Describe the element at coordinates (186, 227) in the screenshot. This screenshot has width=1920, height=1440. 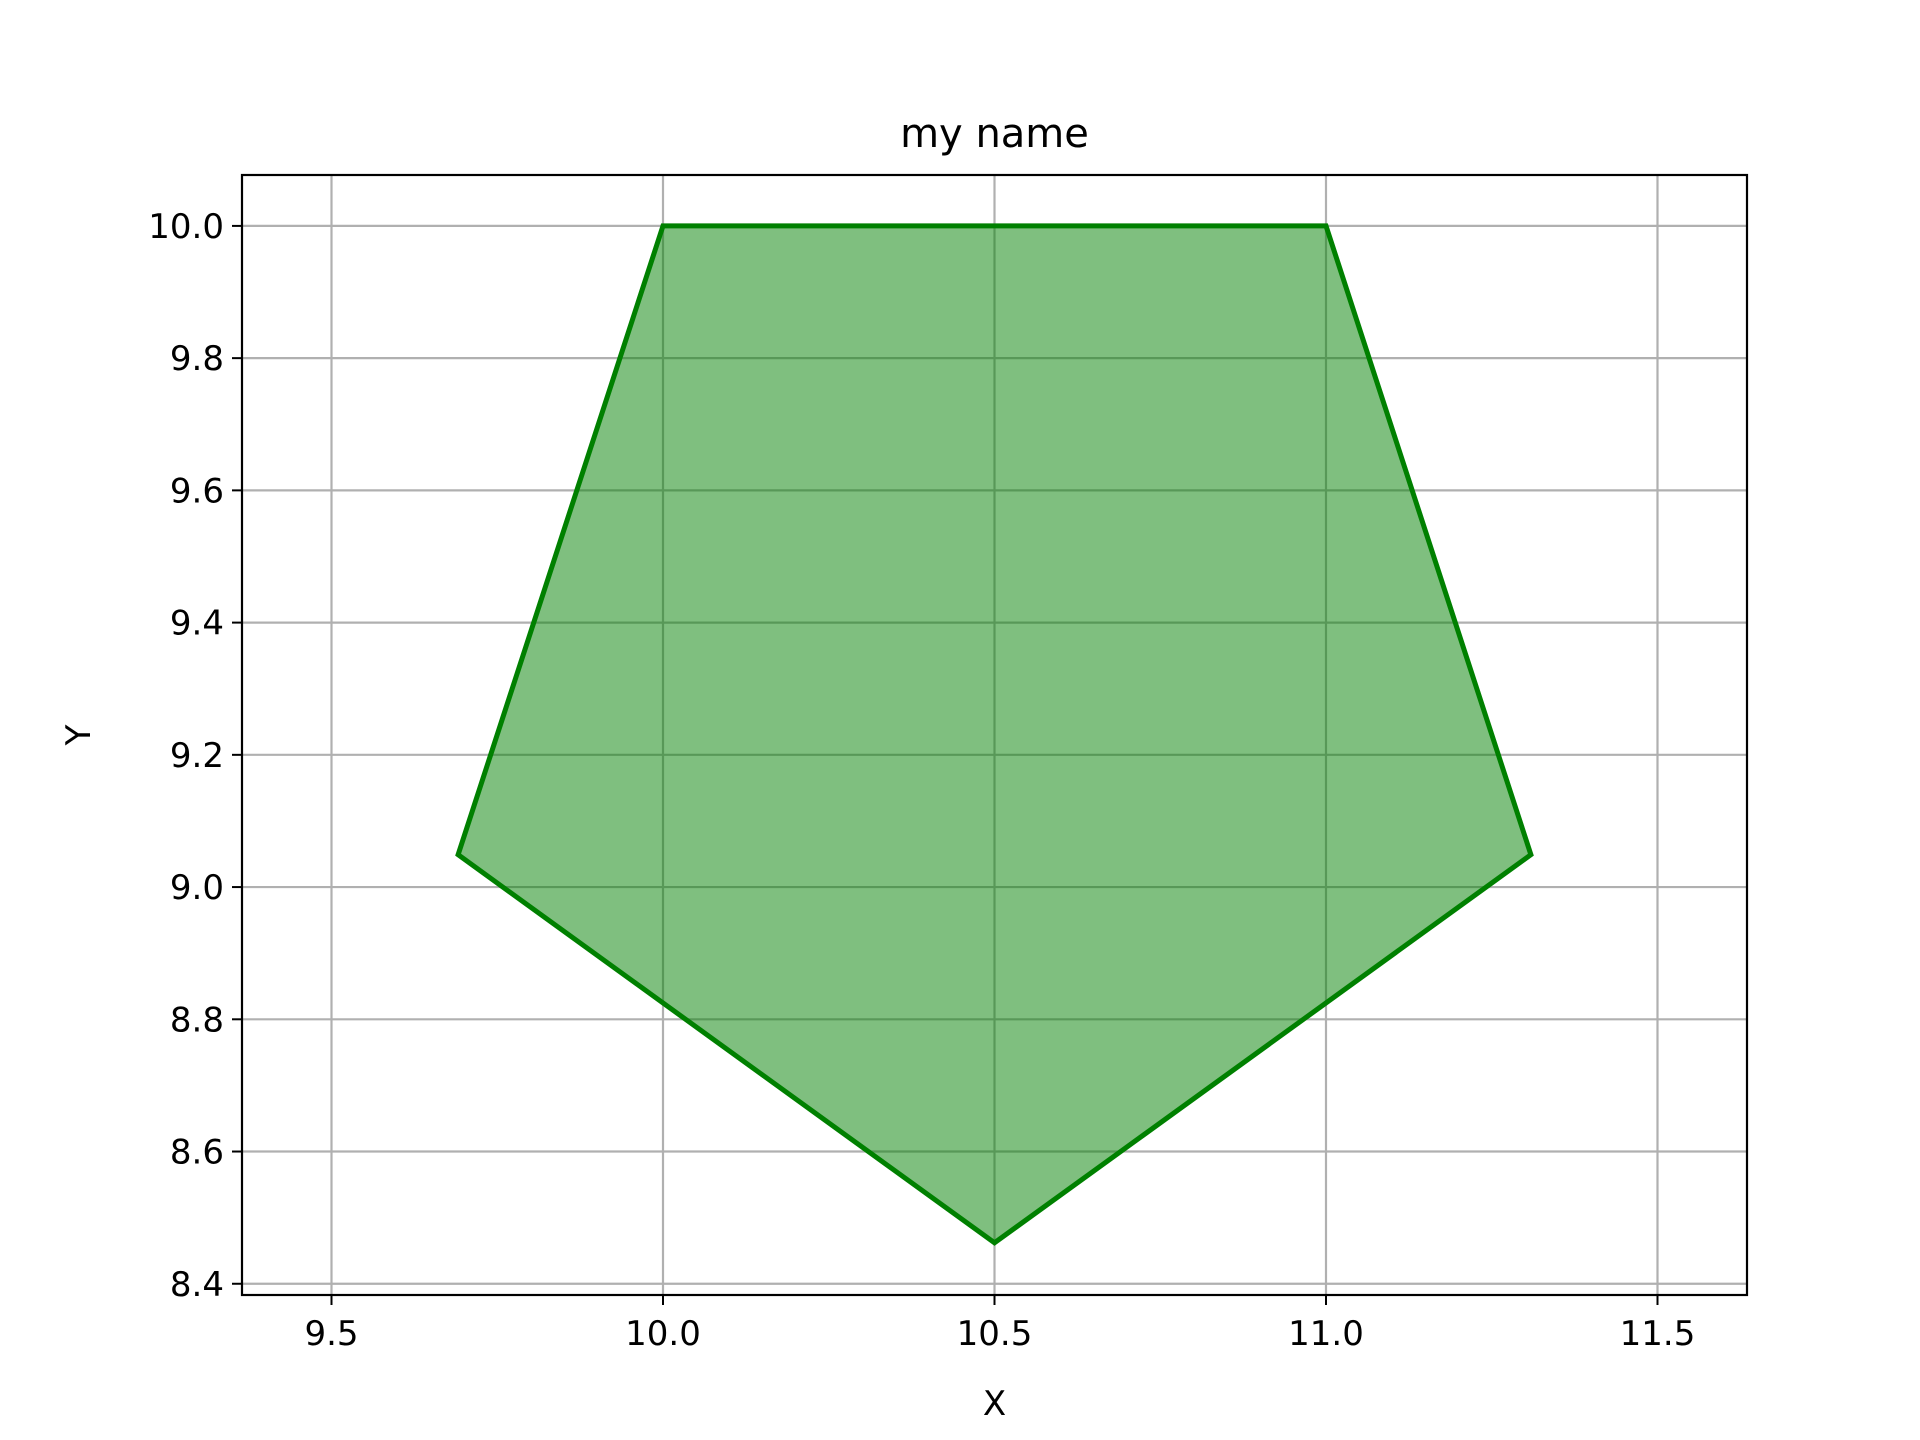
I see `y-tick-label: 10.0` at that location.